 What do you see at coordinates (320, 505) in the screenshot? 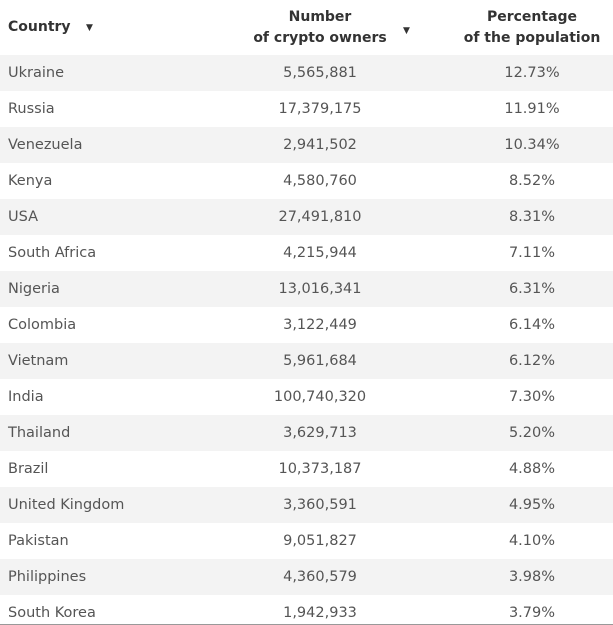
I see `table-cell: 3,360,591` at bounding box center [320, 505].